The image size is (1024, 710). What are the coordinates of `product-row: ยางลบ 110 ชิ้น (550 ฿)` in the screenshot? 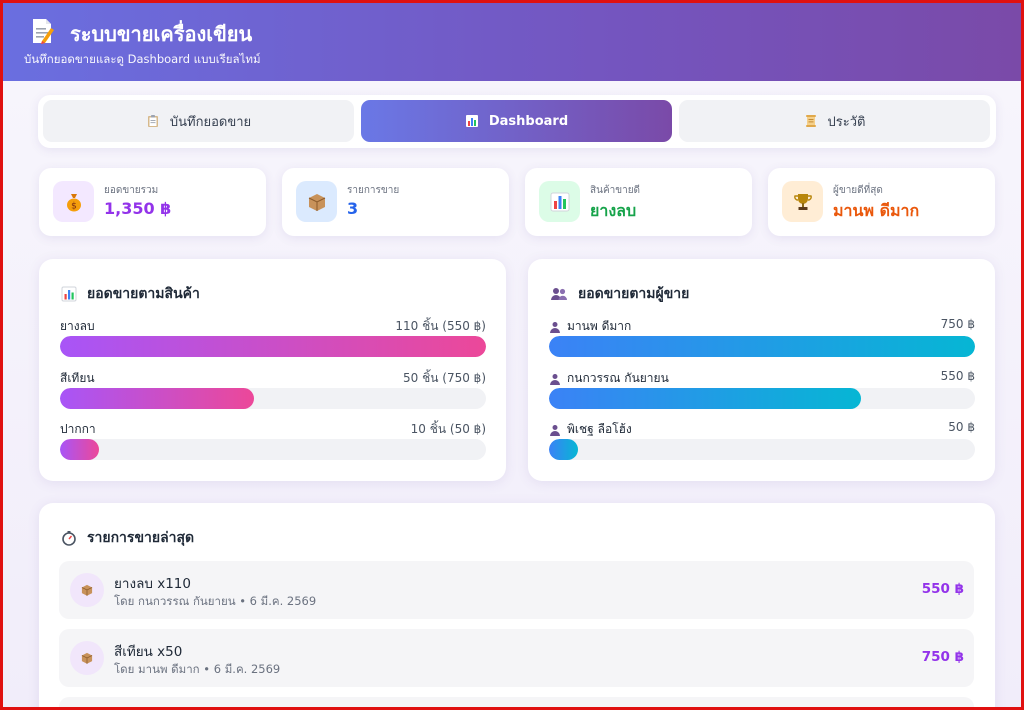 It's located at (273, 340).